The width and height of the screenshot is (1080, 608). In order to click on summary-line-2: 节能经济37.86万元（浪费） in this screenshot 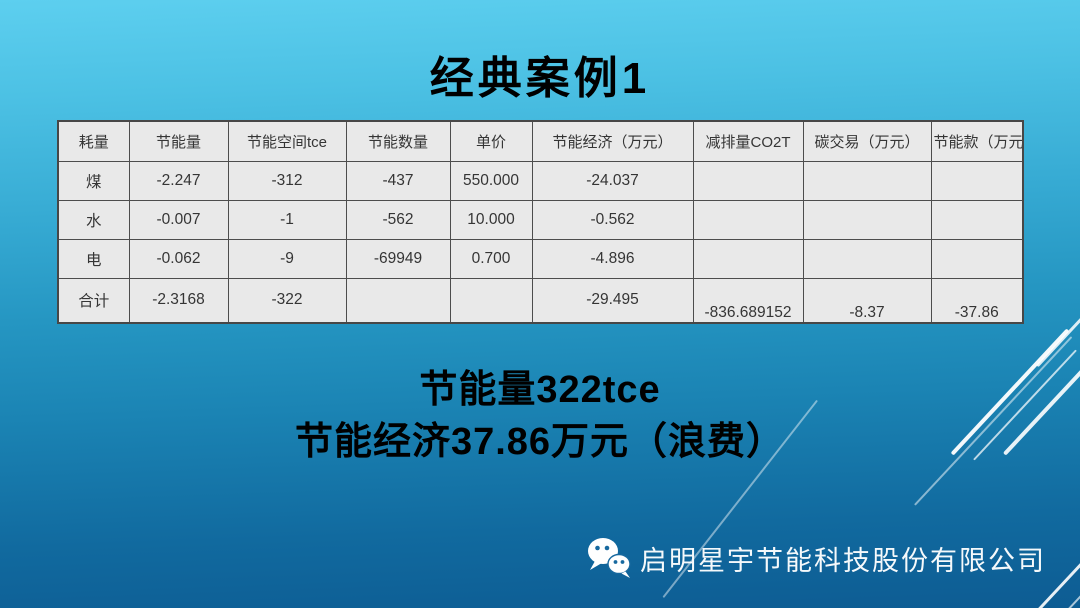, I will do `click(540, 442)`.